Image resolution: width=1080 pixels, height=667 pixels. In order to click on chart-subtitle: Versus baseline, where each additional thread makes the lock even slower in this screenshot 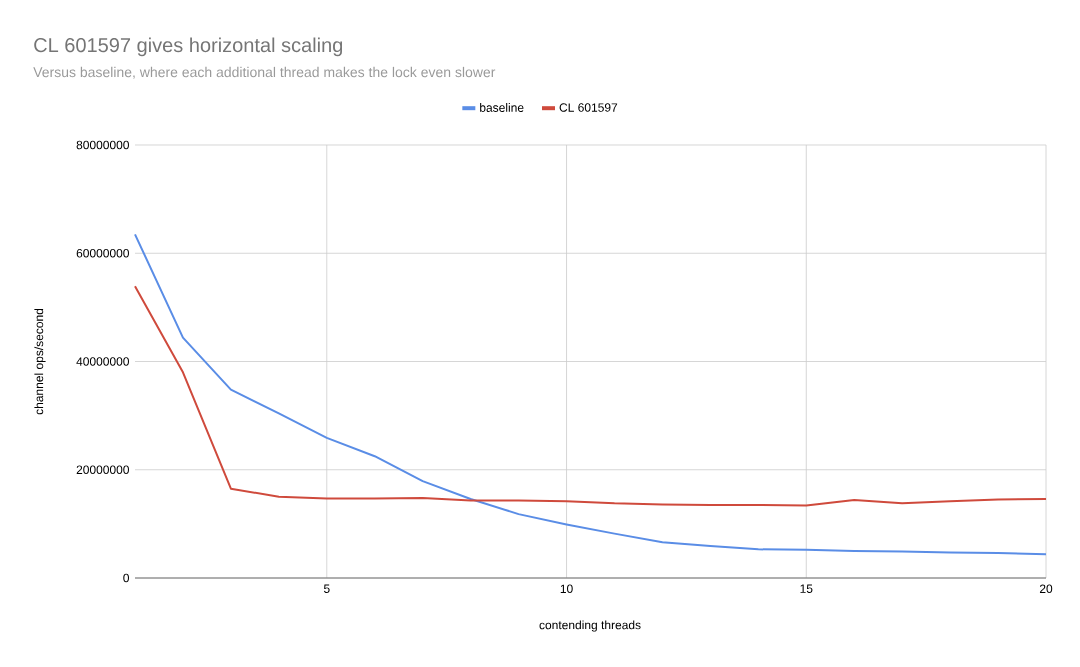, I will do `click(264, 72)`.